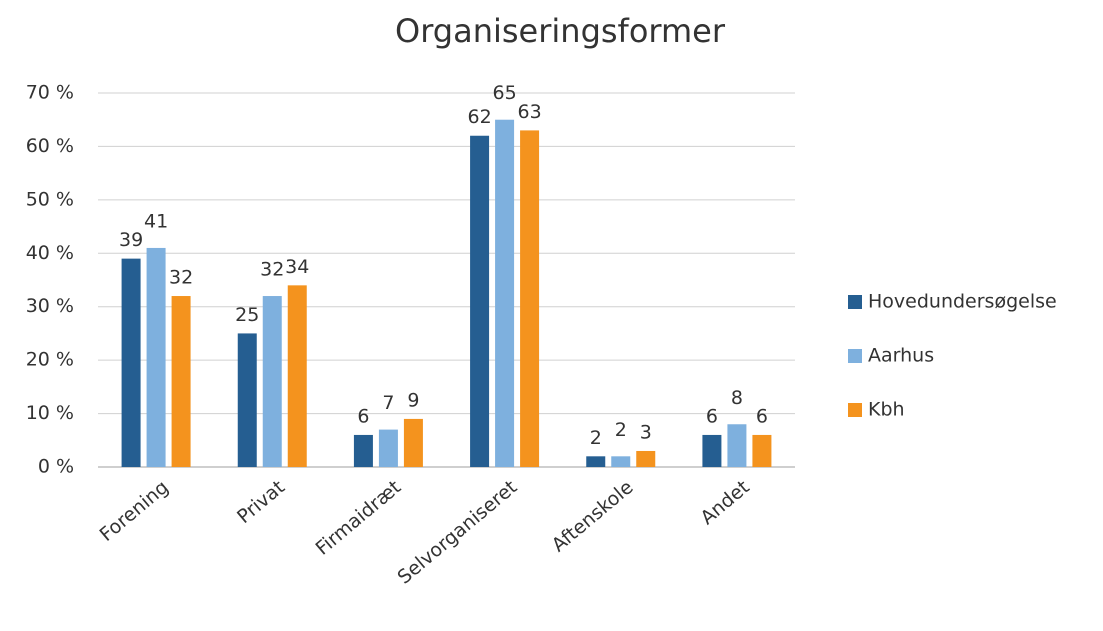 Image resolution: width=1103 pixels, height=631 pixels. What do you see at coordinates (131, 240) in the screenshot?
I see `data-label: 39` at bounding box center [131, 240].